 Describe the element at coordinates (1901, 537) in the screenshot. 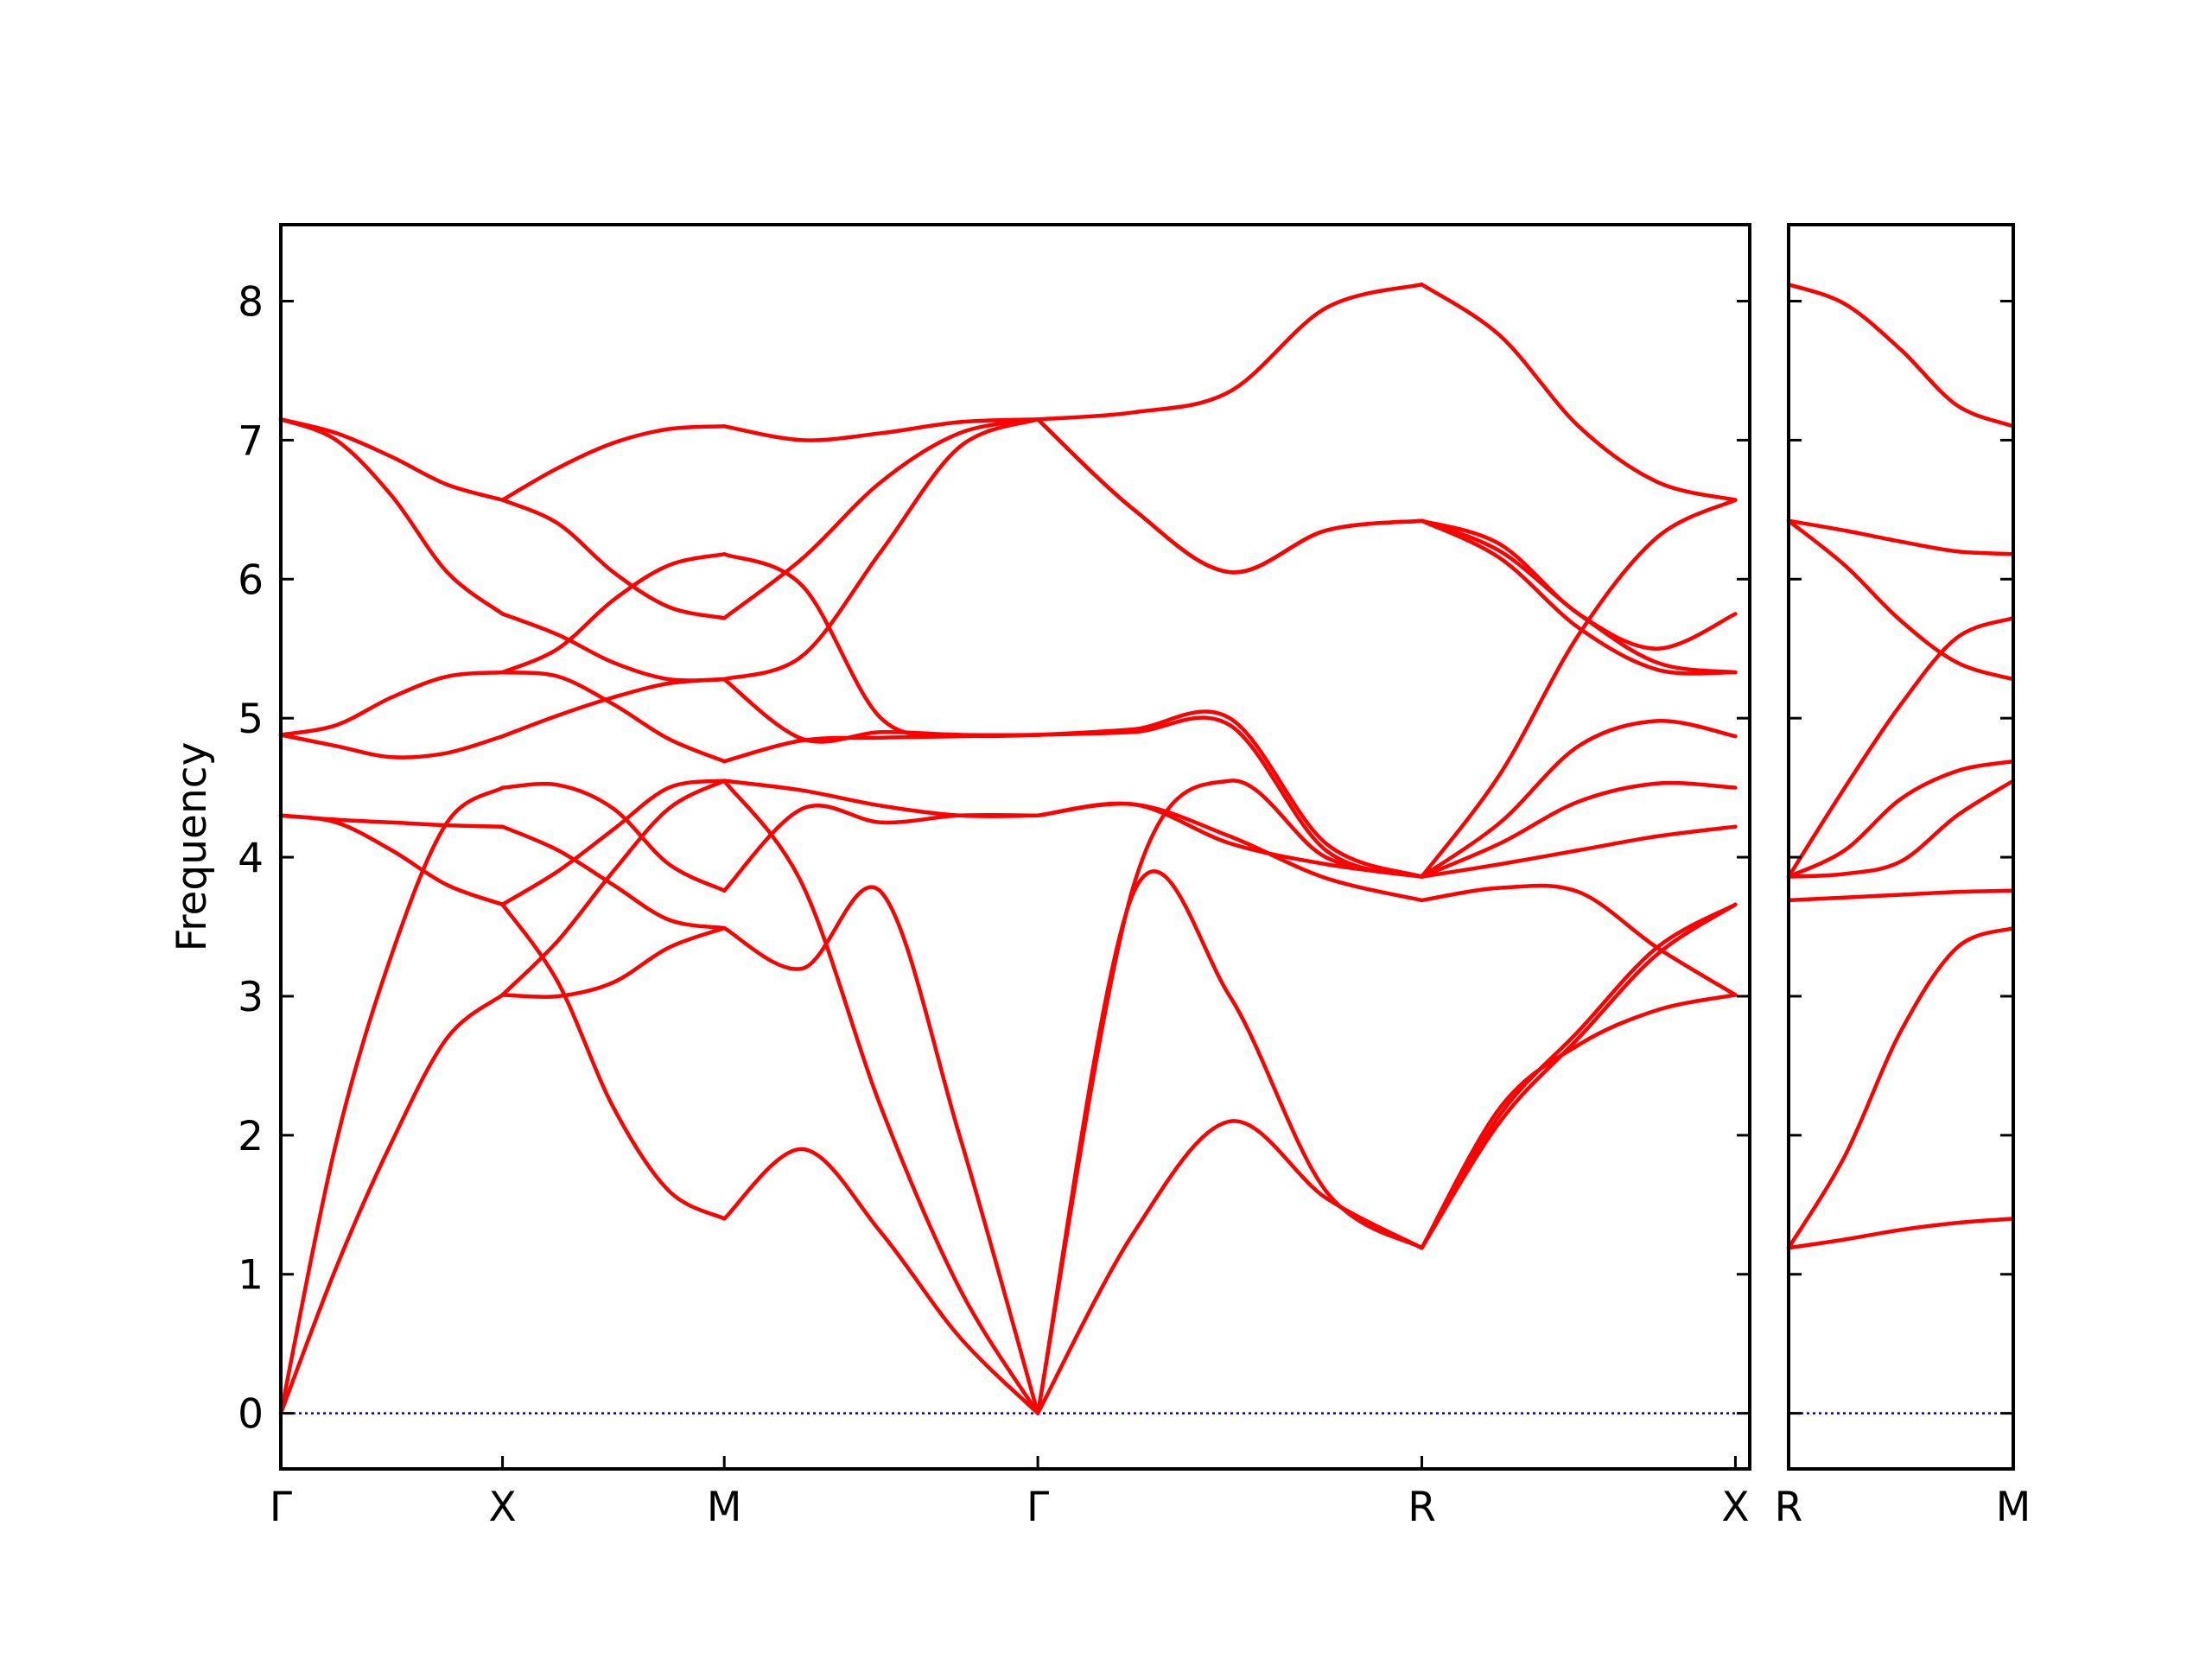

I see `band-line-side-seg0-b7` at that location.